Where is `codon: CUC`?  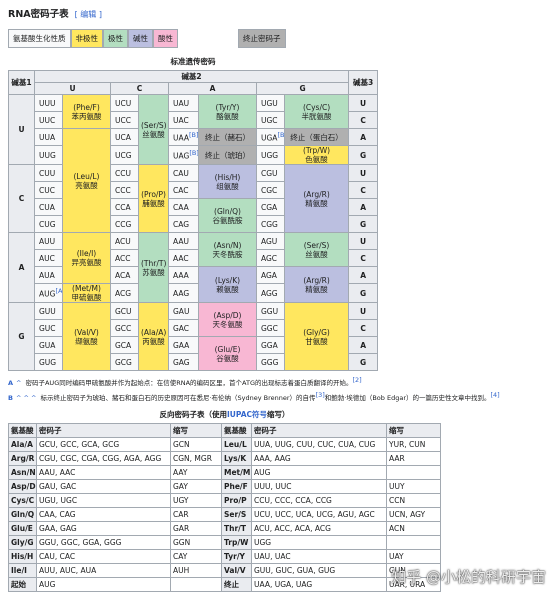
codon: CUC is located at coordinates (48, 190).